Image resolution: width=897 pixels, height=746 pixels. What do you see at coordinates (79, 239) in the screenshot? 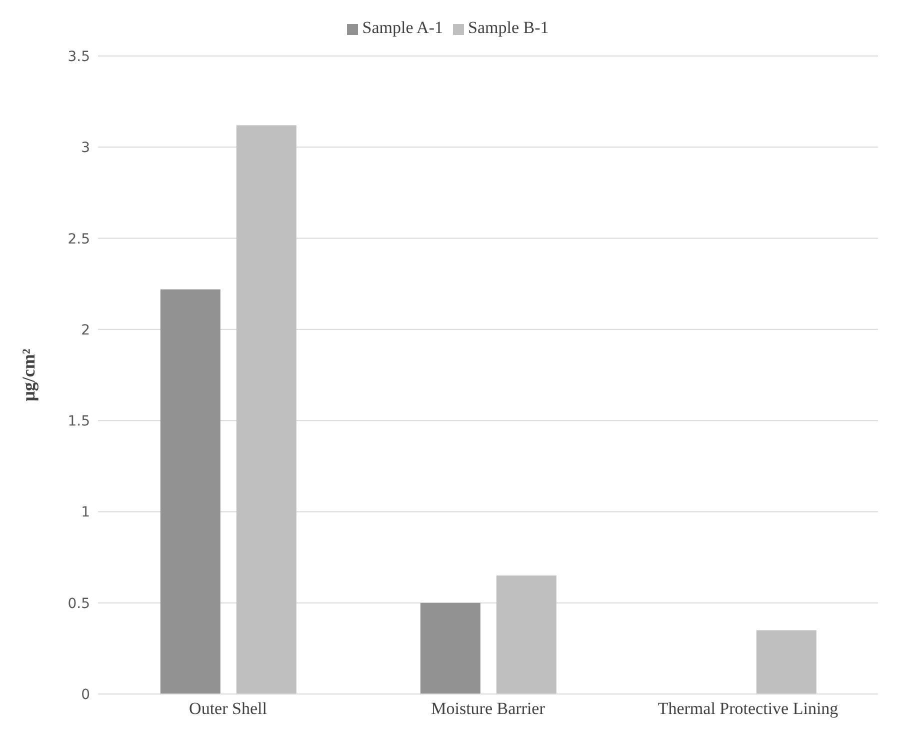
I see `y-tick-label: 2.5` at bounding box center [79, 239].